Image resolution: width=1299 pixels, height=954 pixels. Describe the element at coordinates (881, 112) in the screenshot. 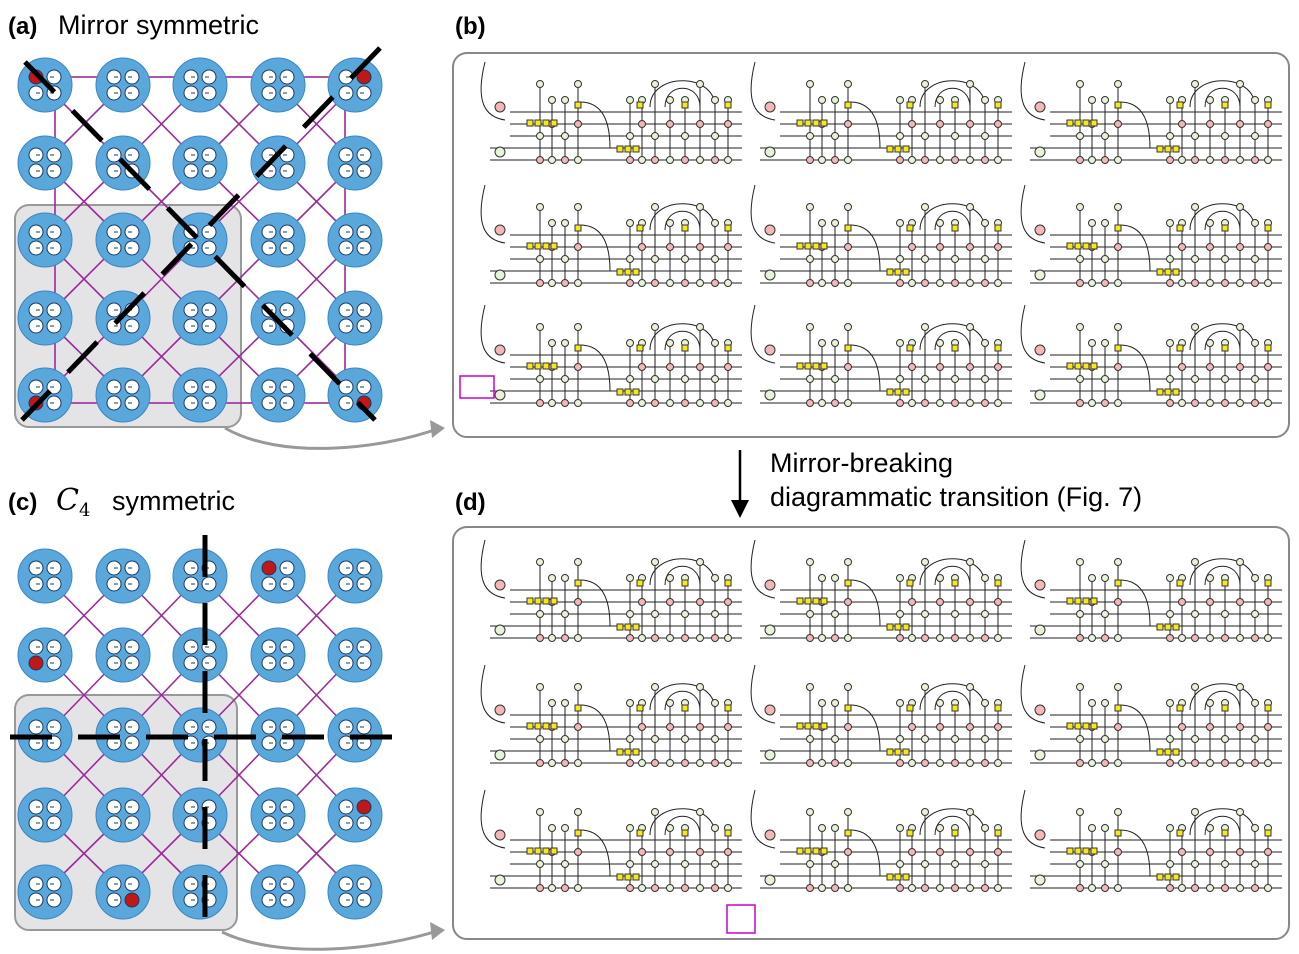

I see `circuit` at that location.